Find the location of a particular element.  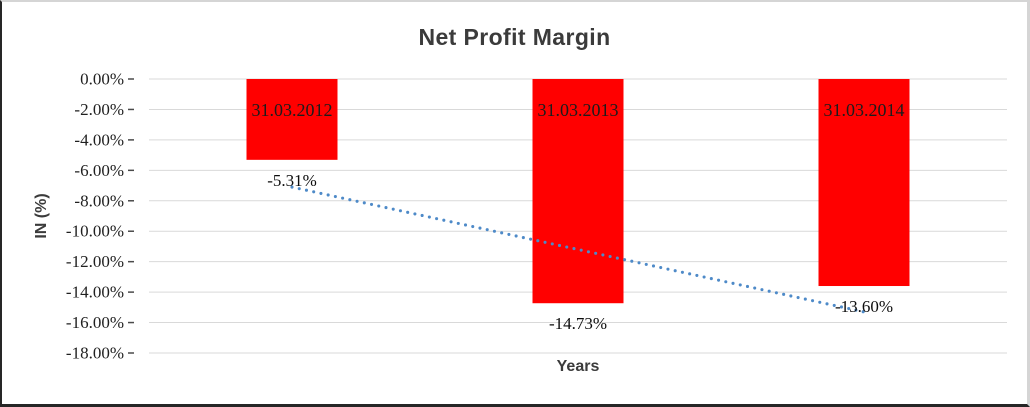

x-axis-title: Years is located at coordinates (578, 366).